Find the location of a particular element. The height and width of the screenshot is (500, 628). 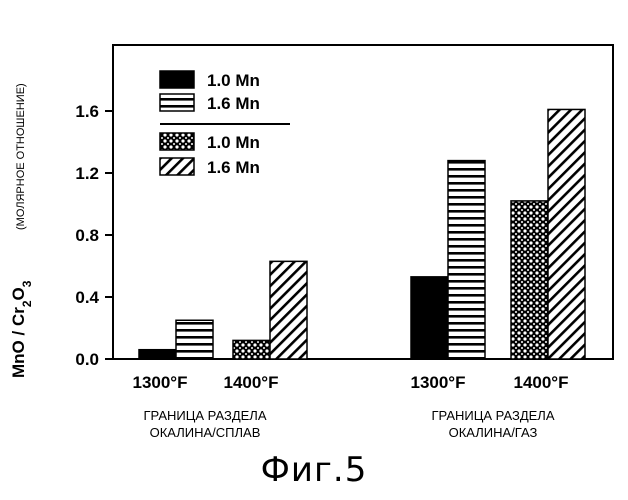

y-tick-label: 0.4 is located at coordinates (87, 297).